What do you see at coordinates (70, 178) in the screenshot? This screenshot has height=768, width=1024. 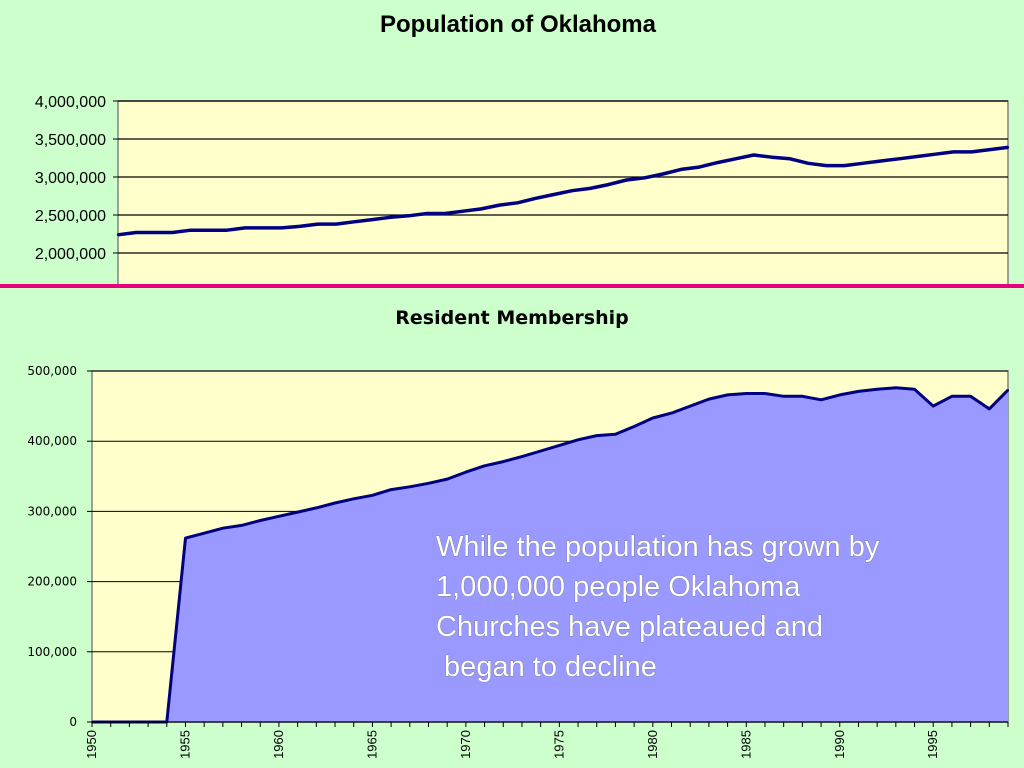 I see `population-y-tick-label: 3,000,000` at bounding box center [70, 178].